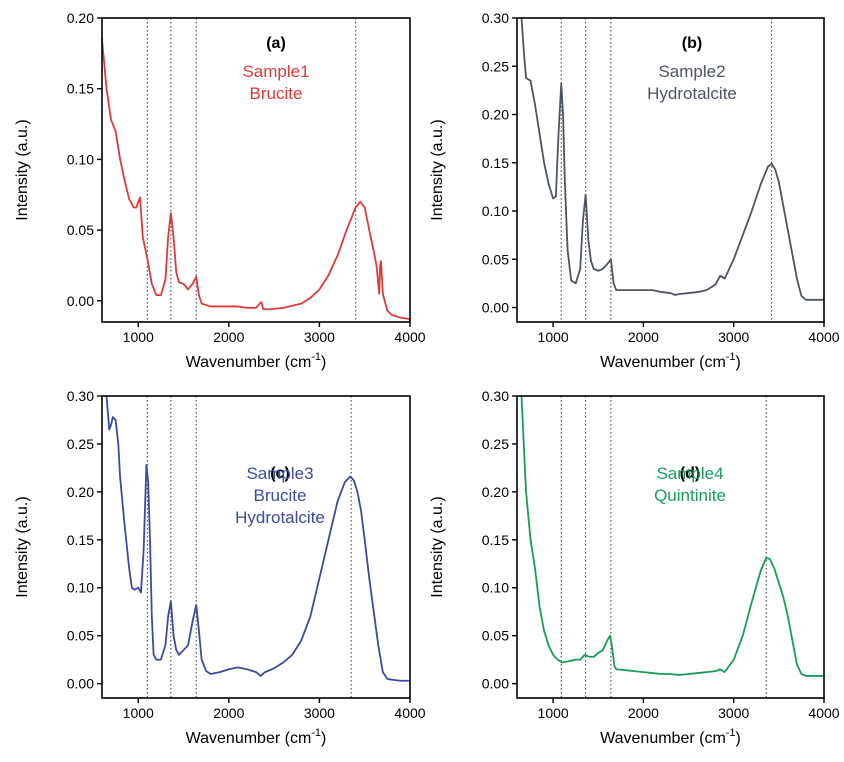 This screenshot has height=762, width=844. What do you see at coordinates (691, 71) in the screenshot?
I see `sample-annotation: Sample2` at bounding box center [691, 71].